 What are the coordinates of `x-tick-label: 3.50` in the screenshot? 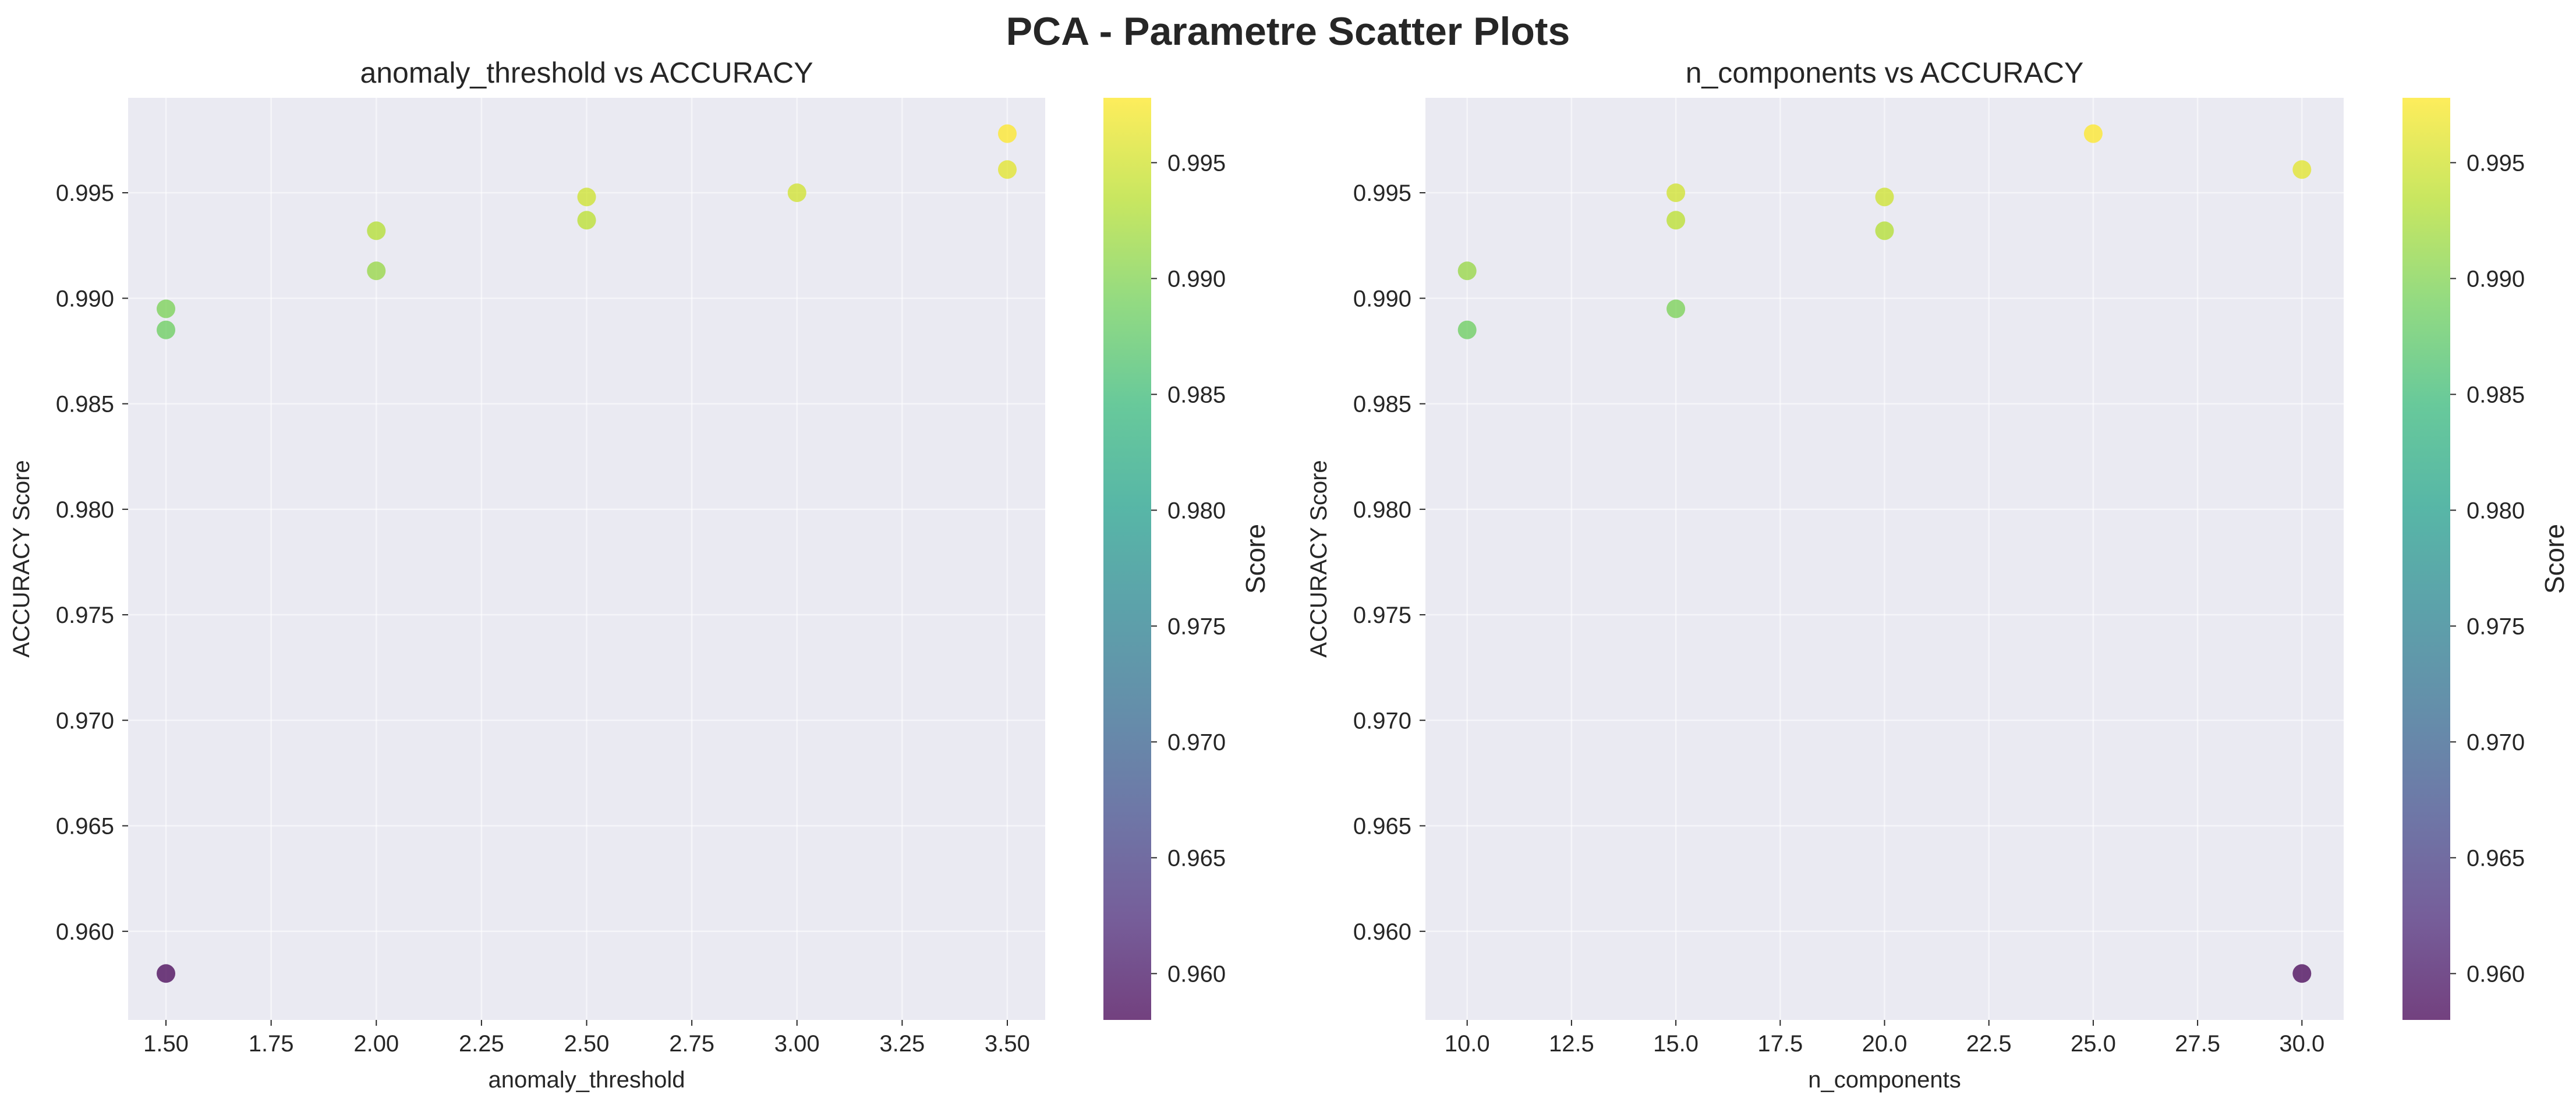 It's located at (1007, 1044).